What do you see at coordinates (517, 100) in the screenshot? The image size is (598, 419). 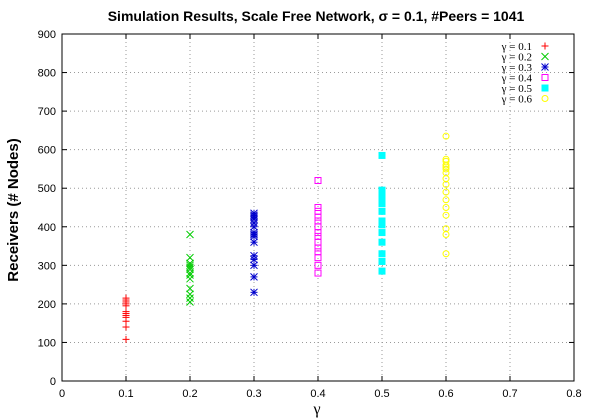 I see `legend-label: γ = 0.6` at bounding box center [517, 100].